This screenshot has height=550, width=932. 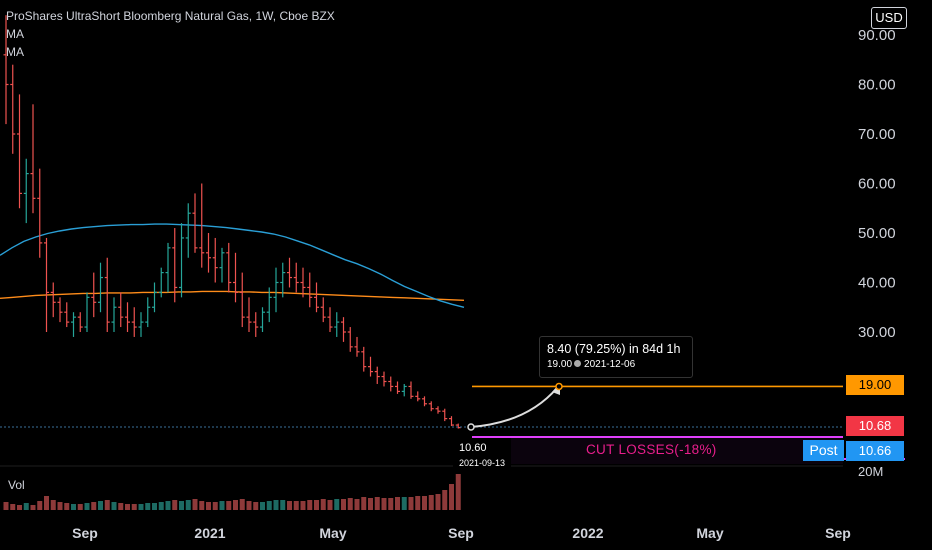 What do you see at coordinates (578, 363) in the screenshot?
I see `clock-icon` at bounding box center [578, 363].